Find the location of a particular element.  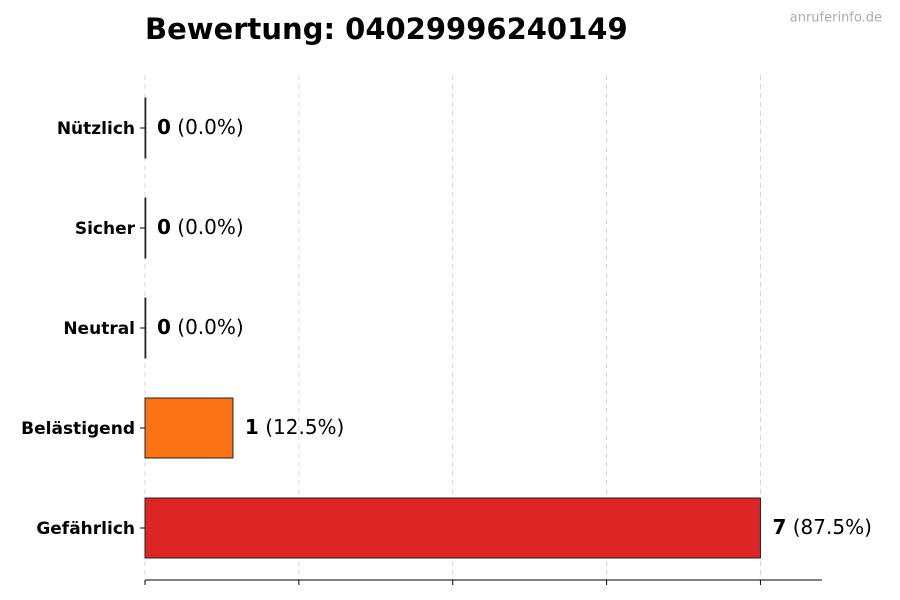

chart-title: Bewertung: 04029996240149 is located at coordinates (386, 29).